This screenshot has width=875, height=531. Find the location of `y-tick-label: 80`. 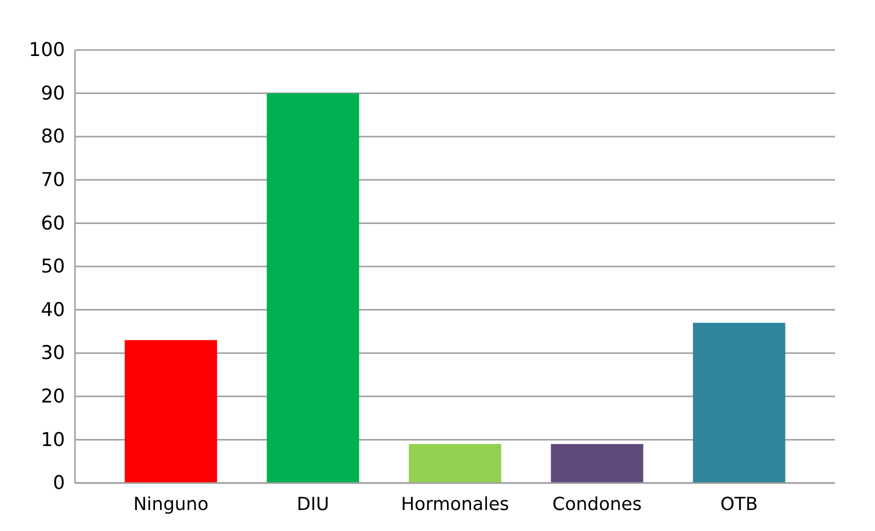

y-tick-label: 80 is located at coordinates (52, 137).